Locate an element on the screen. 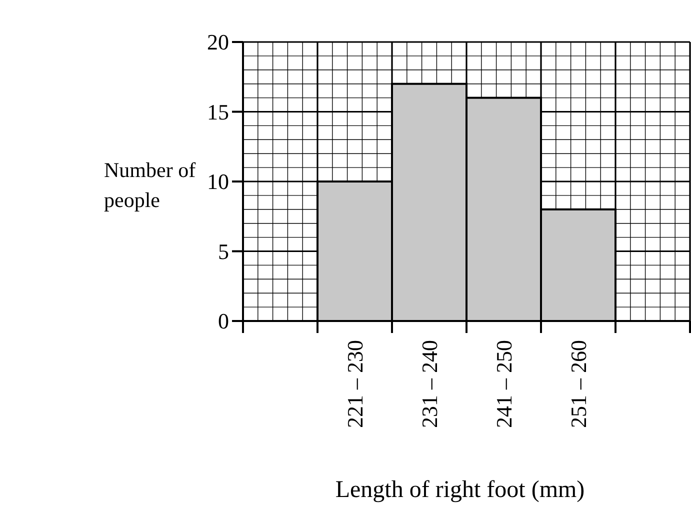 The height and width of the screenshot is (514, 691). y-tick-label: 5 is located at coordinates (223, 251).